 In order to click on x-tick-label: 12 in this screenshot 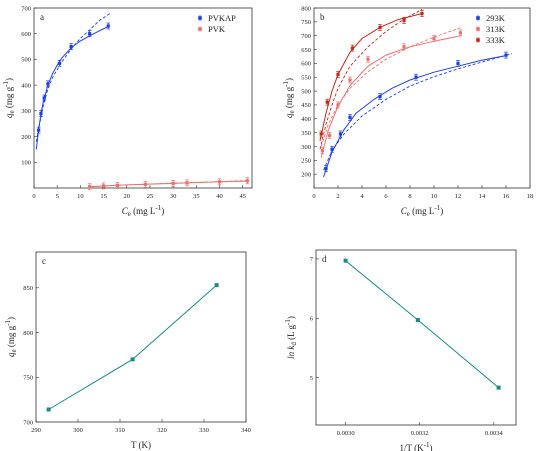, I will do `click(458, 196)`.